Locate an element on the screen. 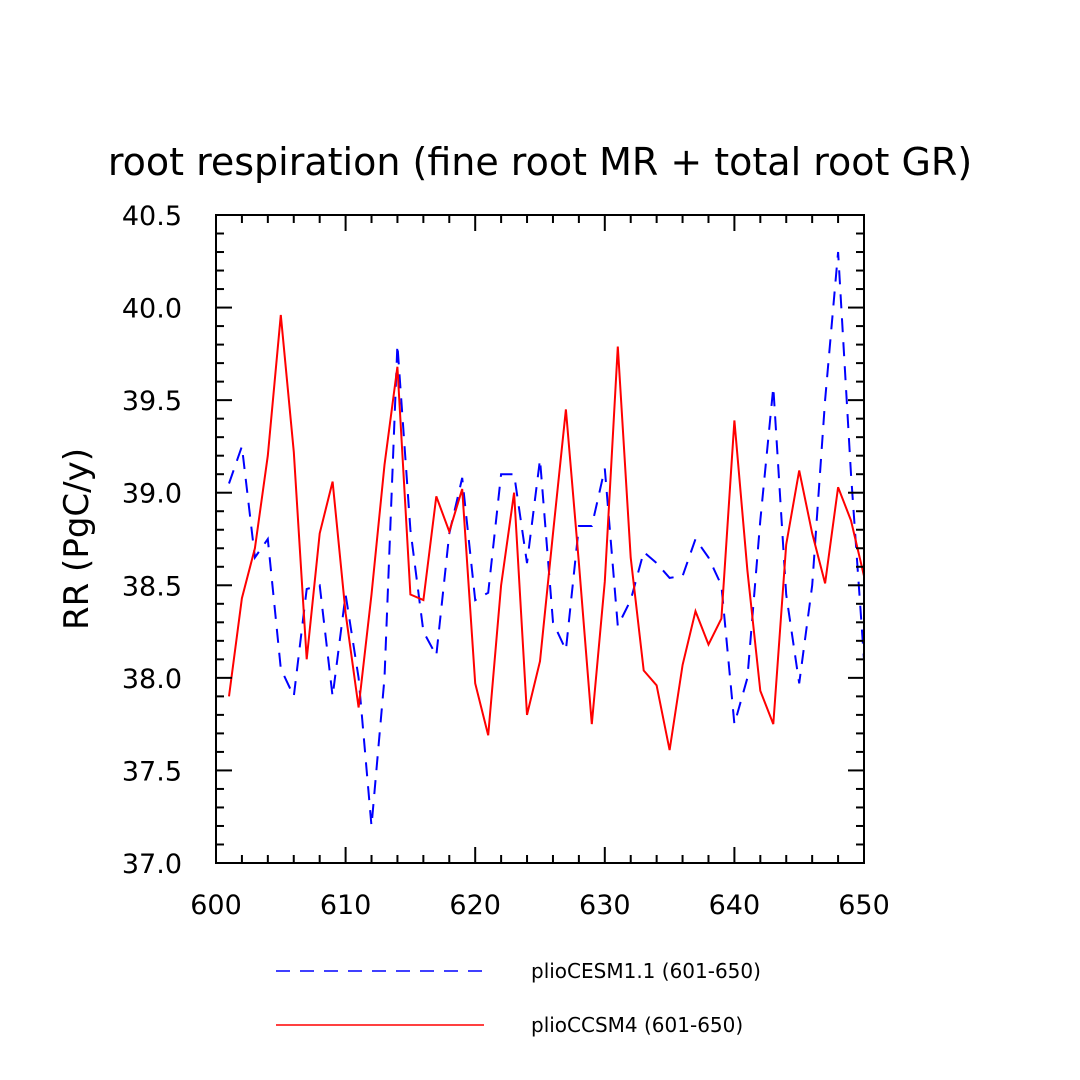 This screenshot has height=1080, width=1080. y-tick-label: 38.5 is located at coordinates (152, 586).